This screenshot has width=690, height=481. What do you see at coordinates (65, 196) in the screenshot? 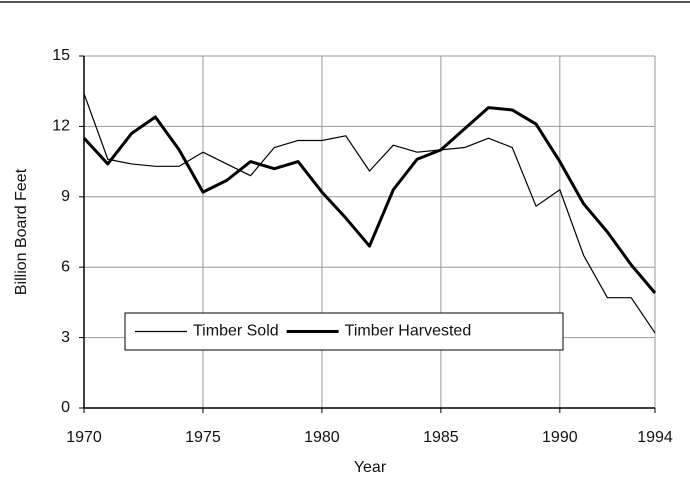
I see `y-tick-label: 9` at bounding box center [65, 196].